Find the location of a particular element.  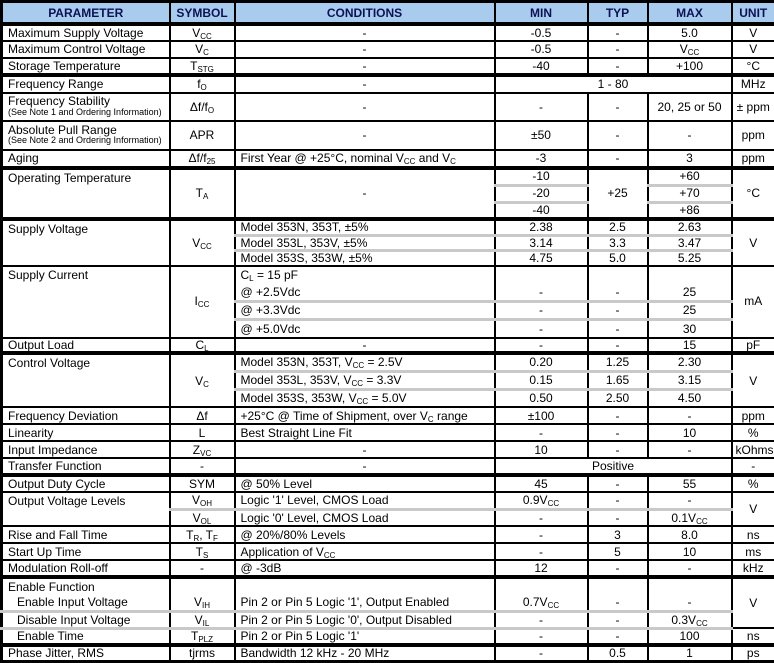

min-cell: 0.50 is located at coordinates (541, 398).